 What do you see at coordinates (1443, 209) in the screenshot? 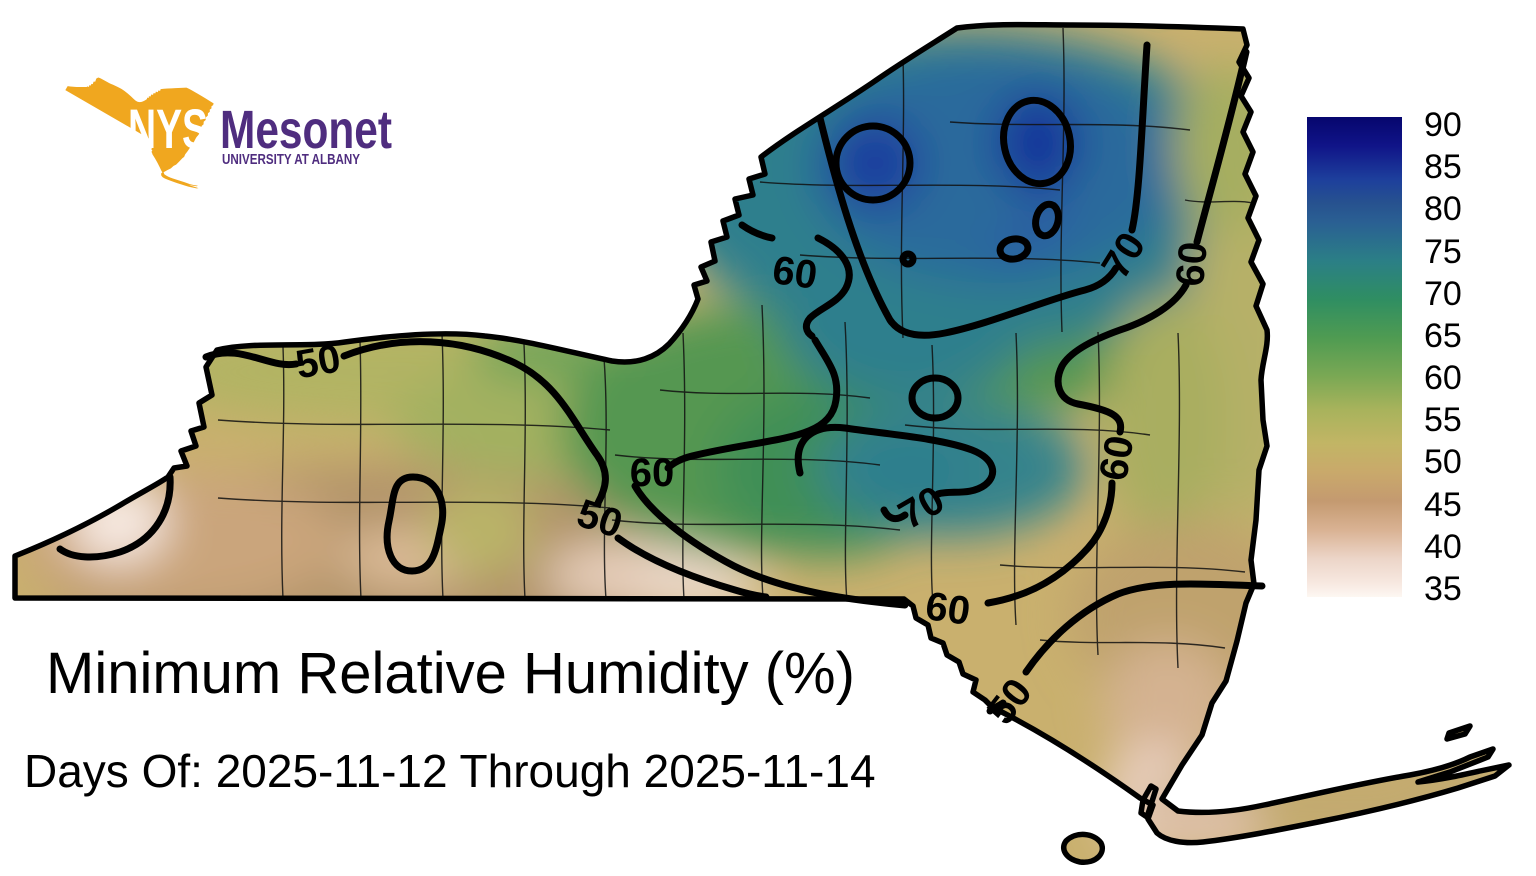
I see `colorbar-tick: 80` at bounding box center [1443, 209].